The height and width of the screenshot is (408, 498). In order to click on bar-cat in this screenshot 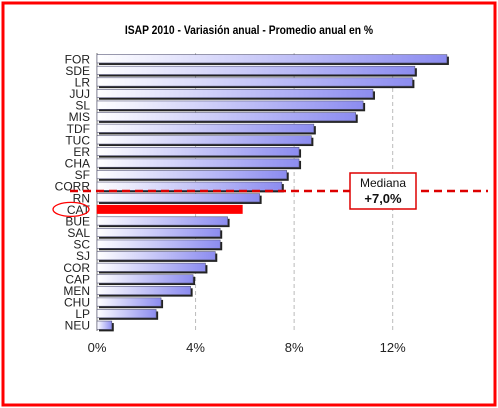, I will do `click(169, 209)`.